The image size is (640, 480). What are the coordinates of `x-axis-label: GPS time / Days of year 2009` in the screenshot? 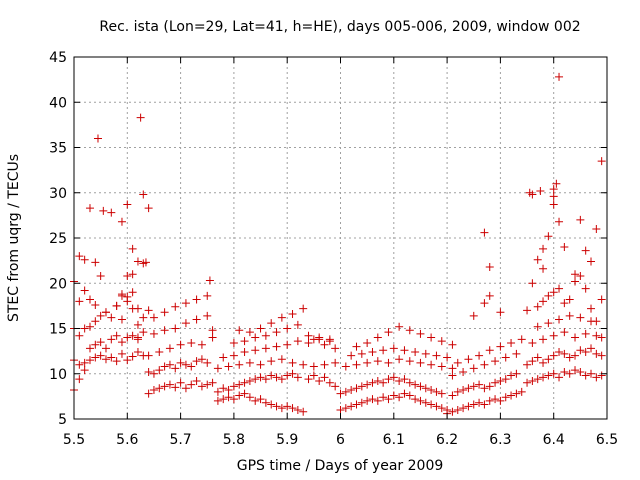 It's located at (340, 466).